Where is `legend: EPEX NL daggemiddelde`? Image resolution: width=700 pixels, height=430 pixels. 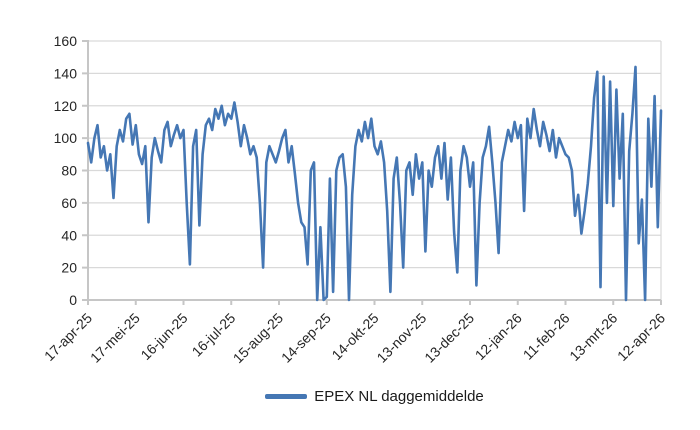
legend: EPEX NL daggemiddelde is located at coordinates (374, 396).